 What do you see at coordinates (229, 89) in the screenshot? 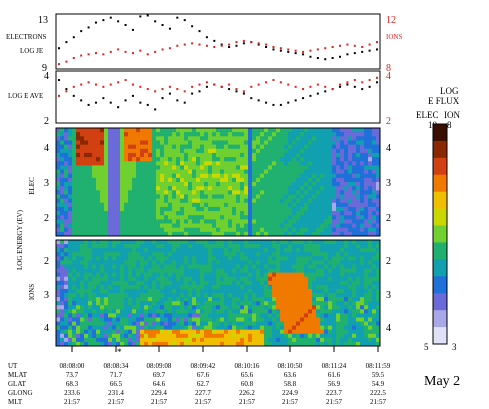
I see `electron-point` at bounding box center [229, 89].